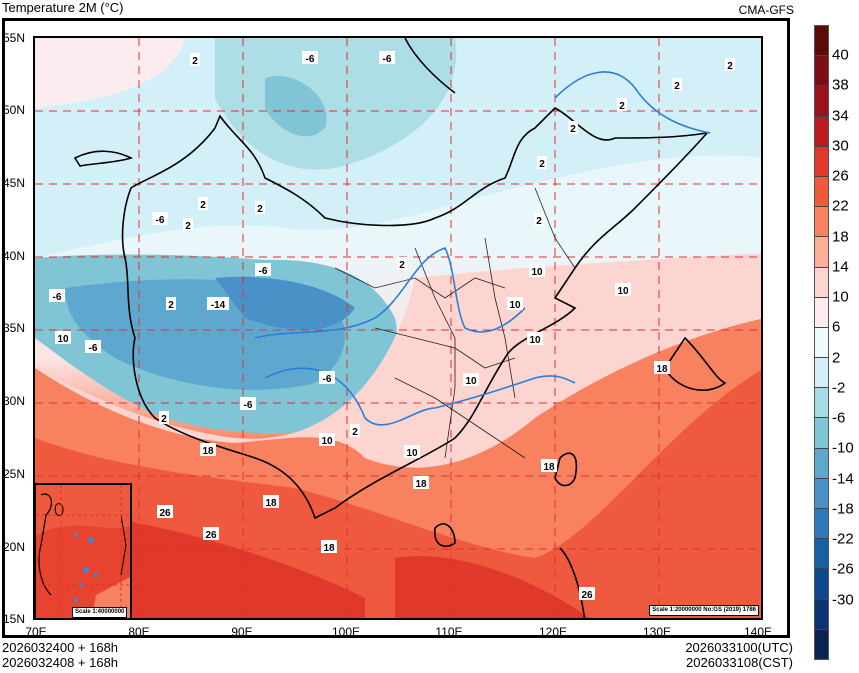 This screenshot has height=673, width=859. I want to click on init-time-utc: 2026032400 + 168h, so click(60, 647).